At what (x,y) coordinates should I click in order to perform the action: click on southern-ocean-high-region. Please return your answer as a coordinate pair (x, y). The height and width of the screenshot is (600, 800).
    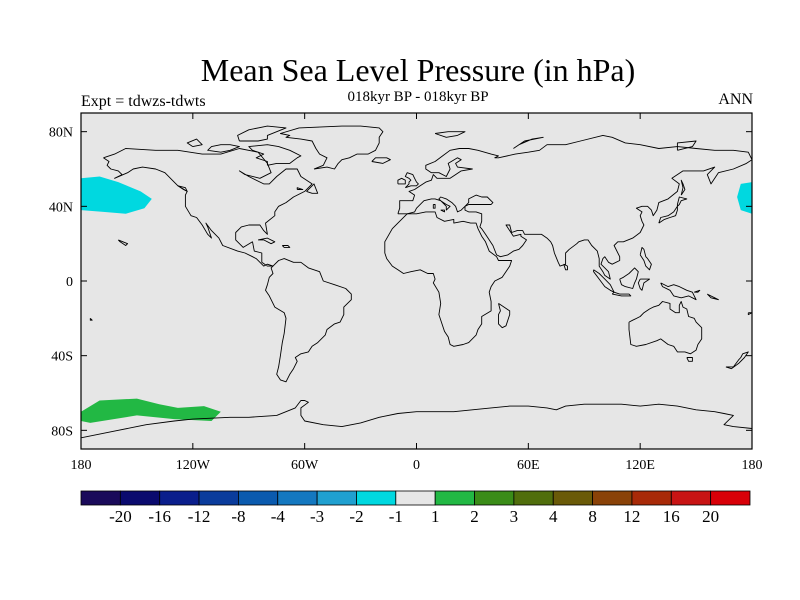
    Looking at the image, I should click on (151, 410).